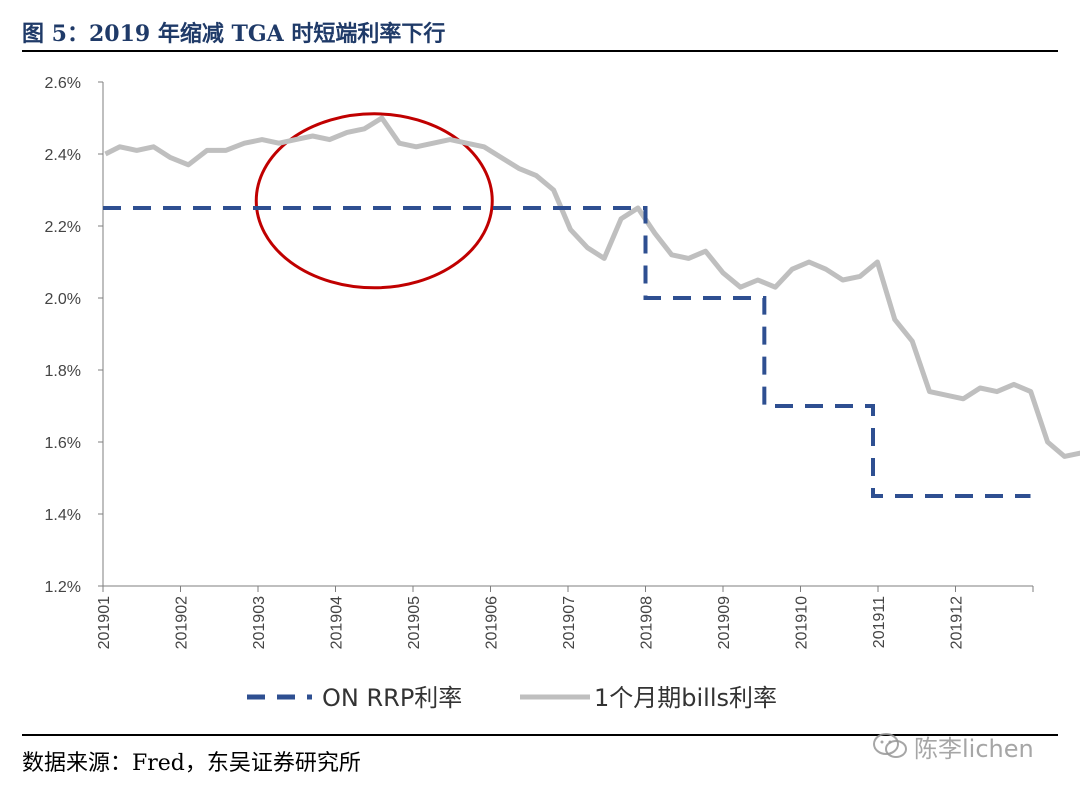 The image size is (1080, 792). I want to click on source-divider, so click(540, 735).